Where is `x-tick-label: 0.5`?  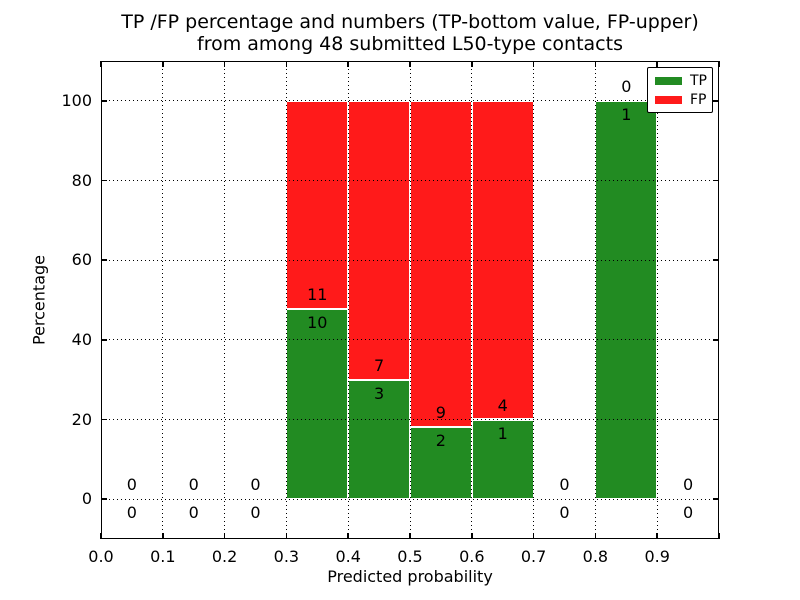 x-tick-label: 0.5 is located at coordinates (410, 556).